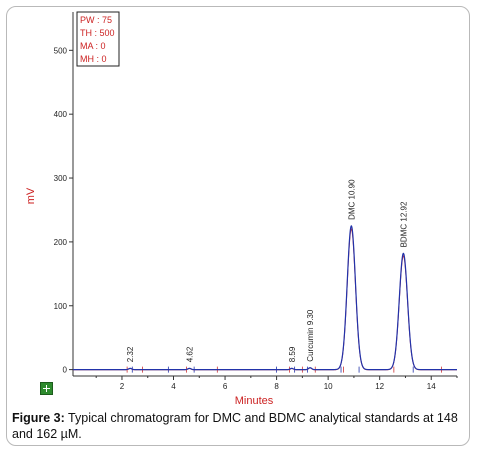  I want to click on y-tick-label-1: 100, so click(61, 306).